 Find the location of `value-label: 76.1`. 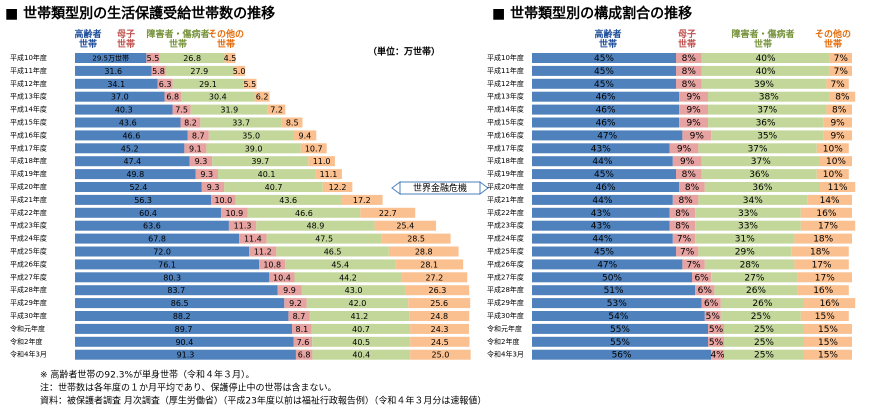

value-label: 76.1 is located at coordinates (167, 264).